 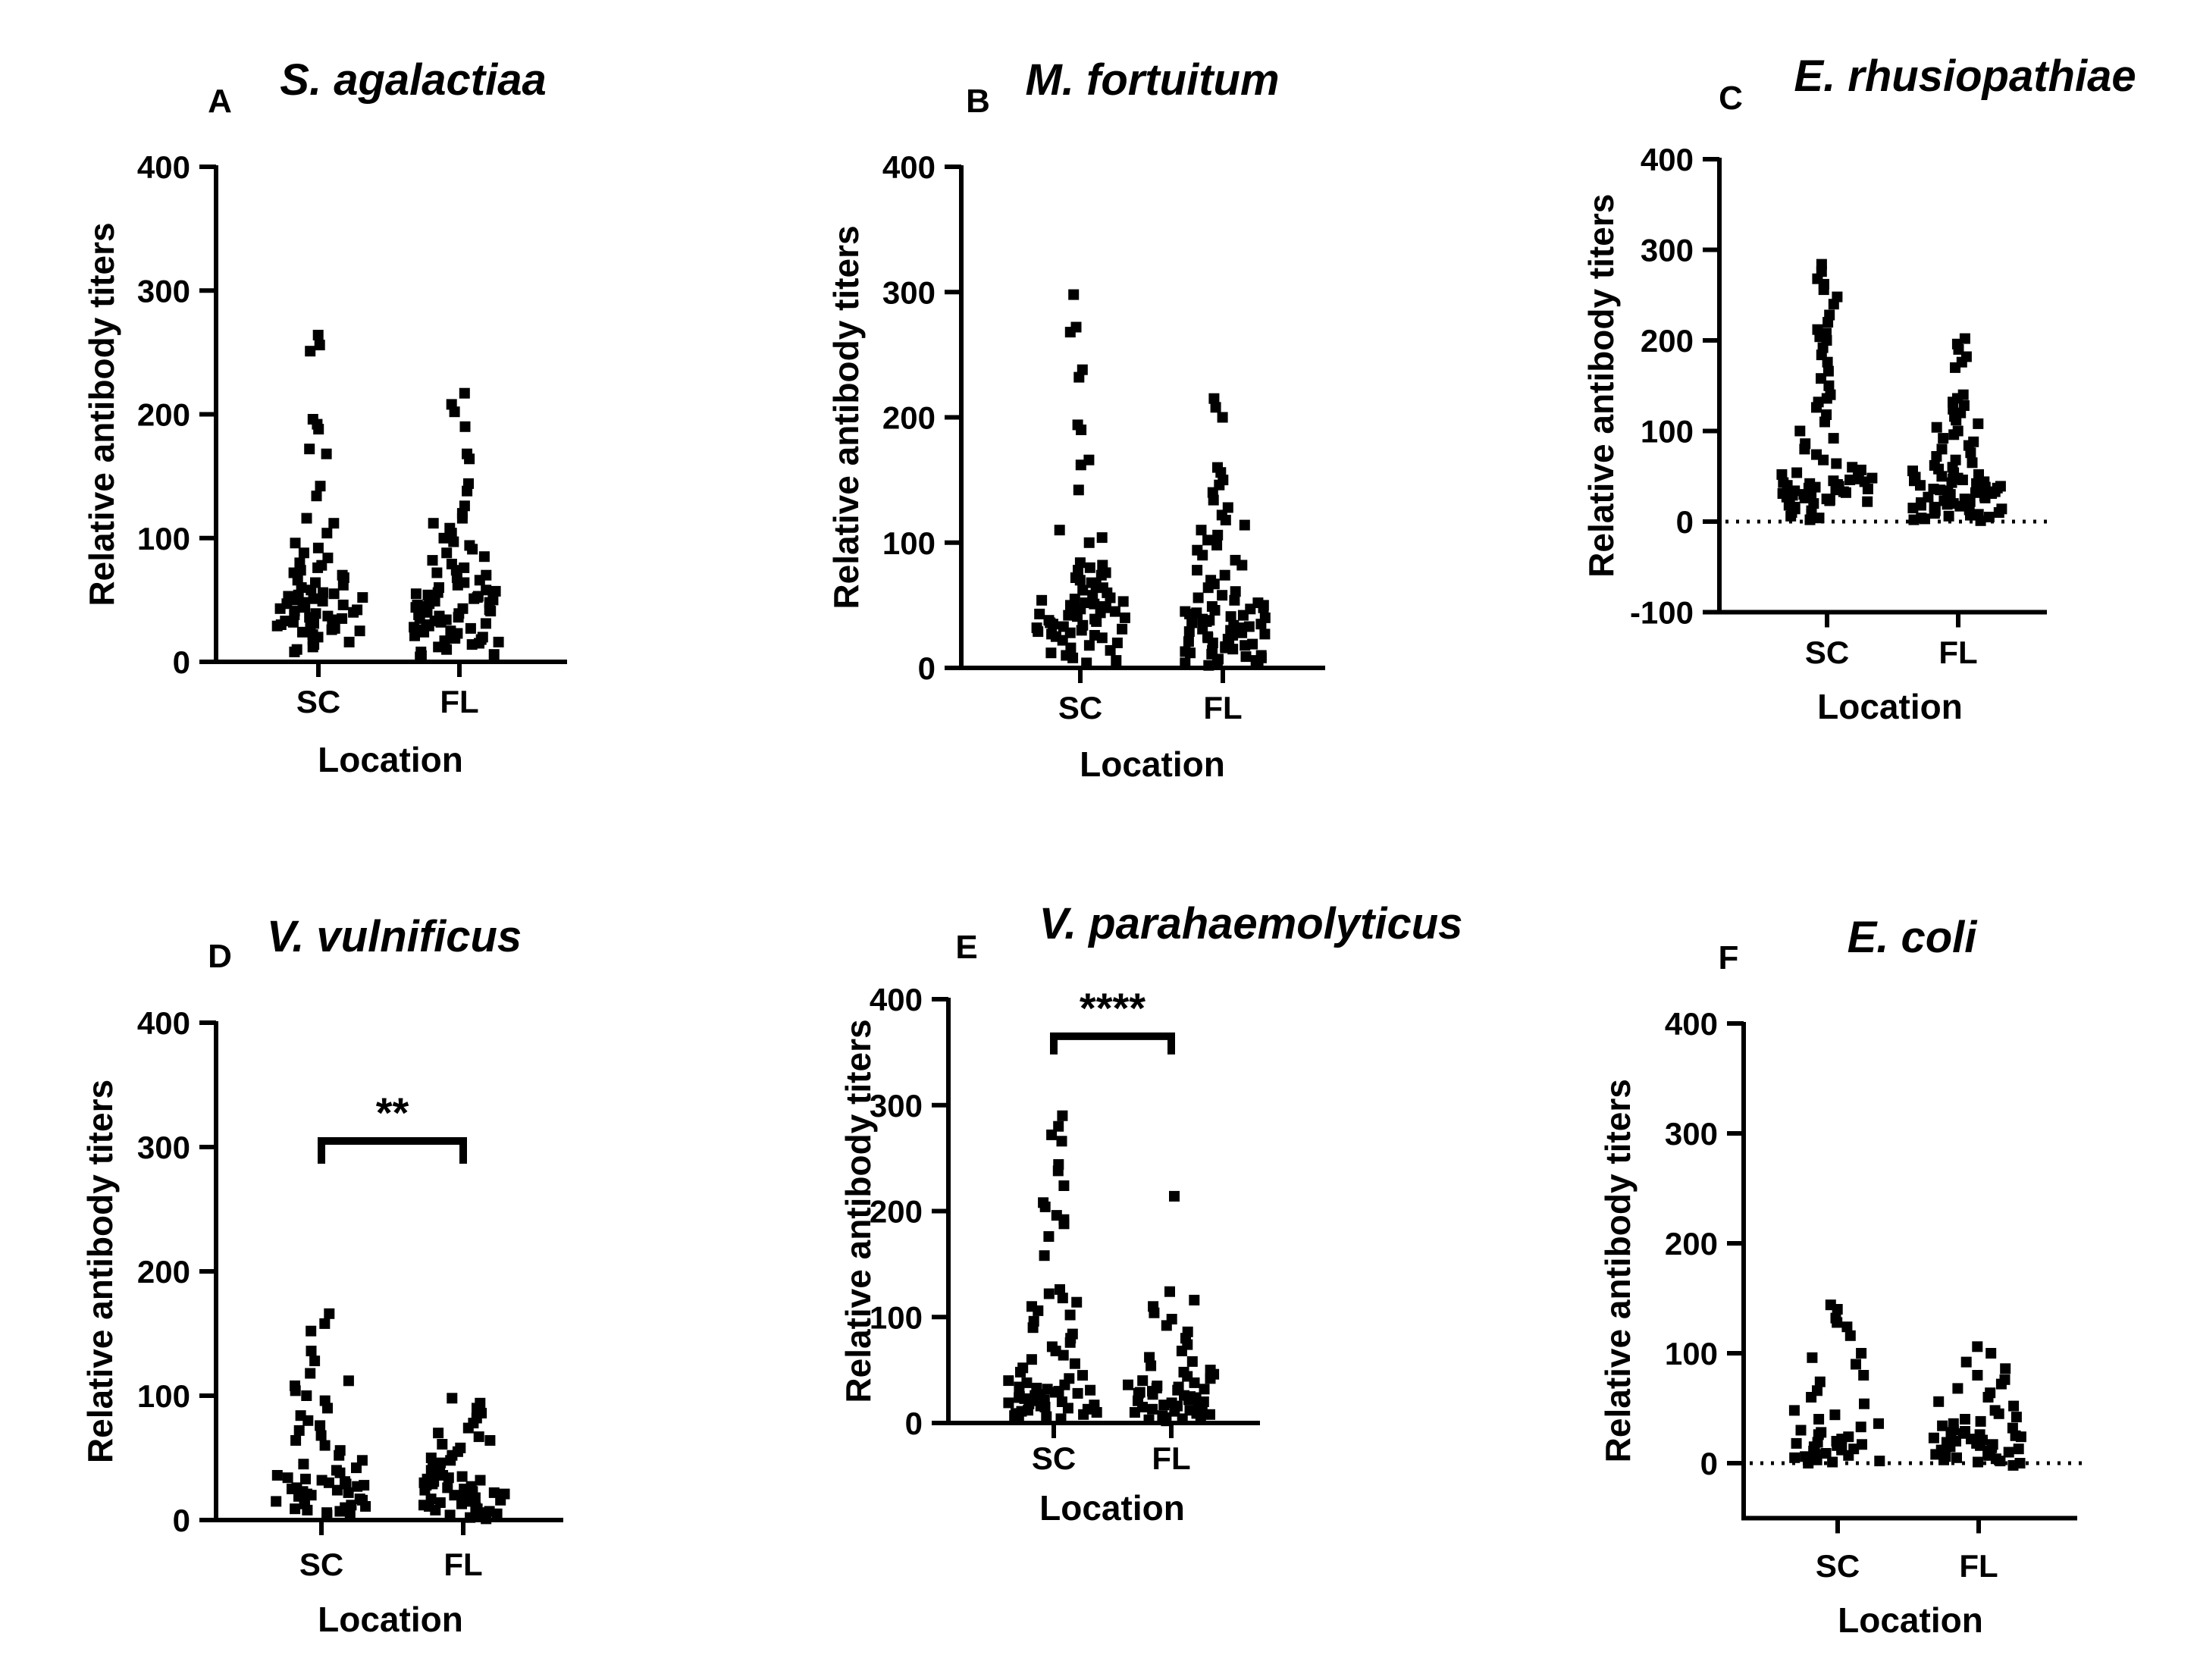 I want to click on series-sc, so click(x=1052, y=1267).